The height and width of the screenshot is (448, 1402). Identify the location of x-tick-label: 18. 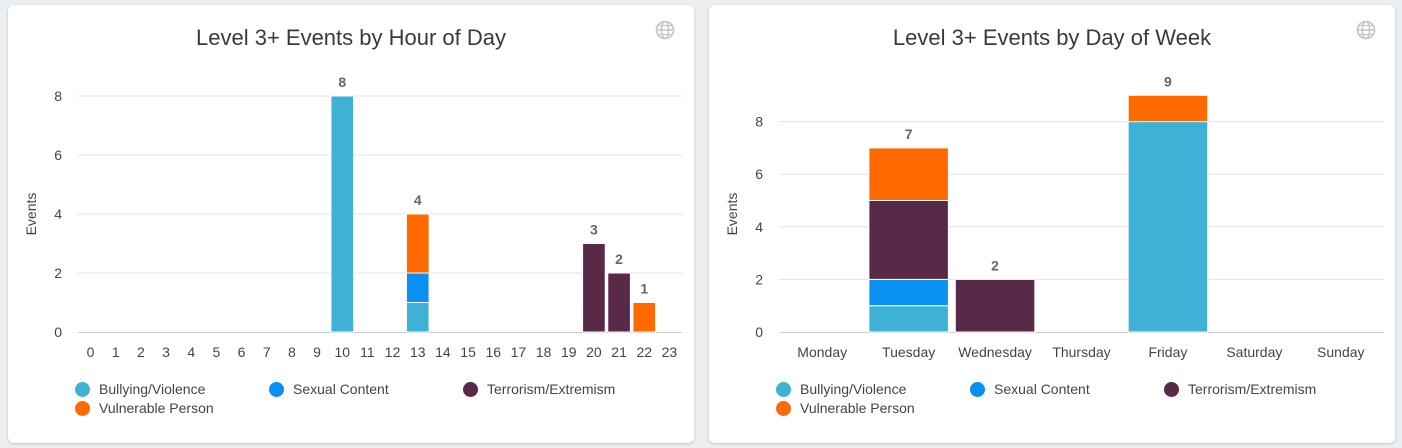
(544, 352).